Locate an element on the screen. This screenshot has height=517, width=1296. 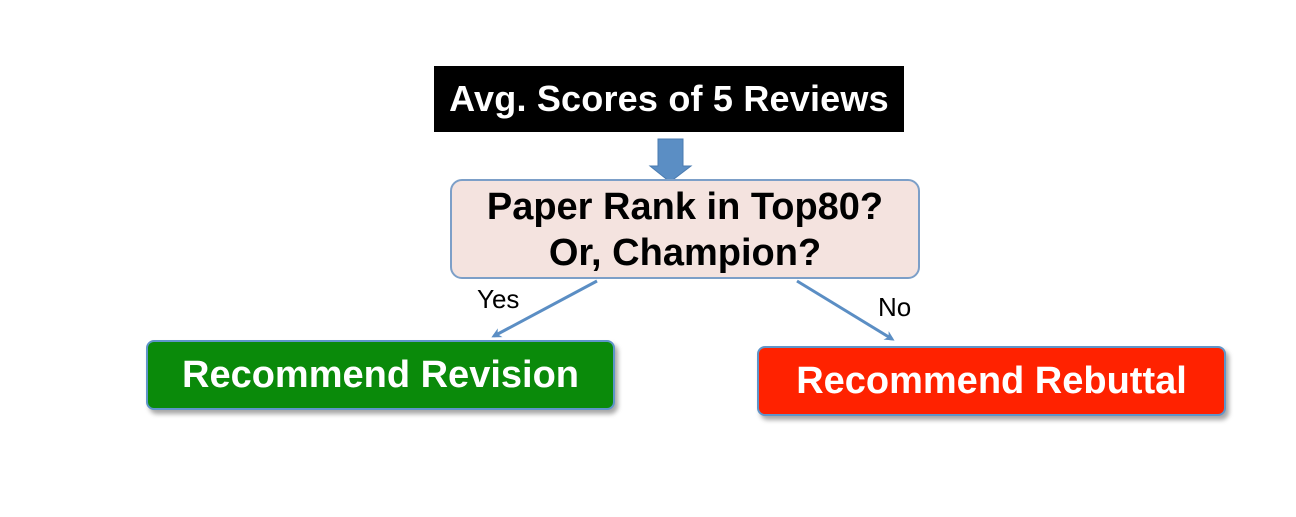
recommend-revision-label: Recommend Revision is located at coordinates (380, 374).